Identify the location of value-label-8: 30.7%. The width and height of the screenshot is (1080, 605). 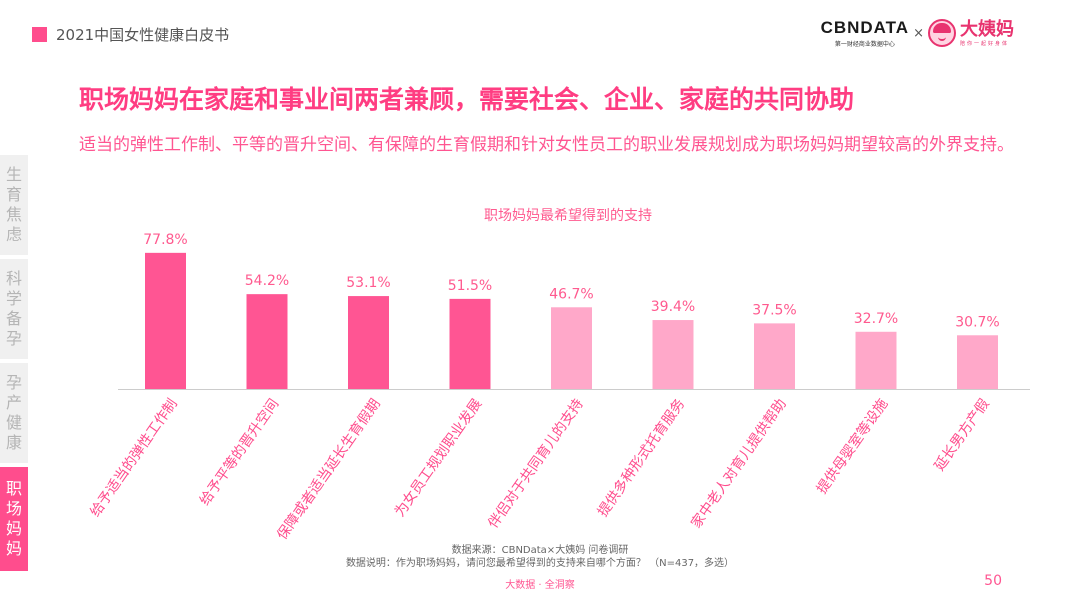
(977, 322).